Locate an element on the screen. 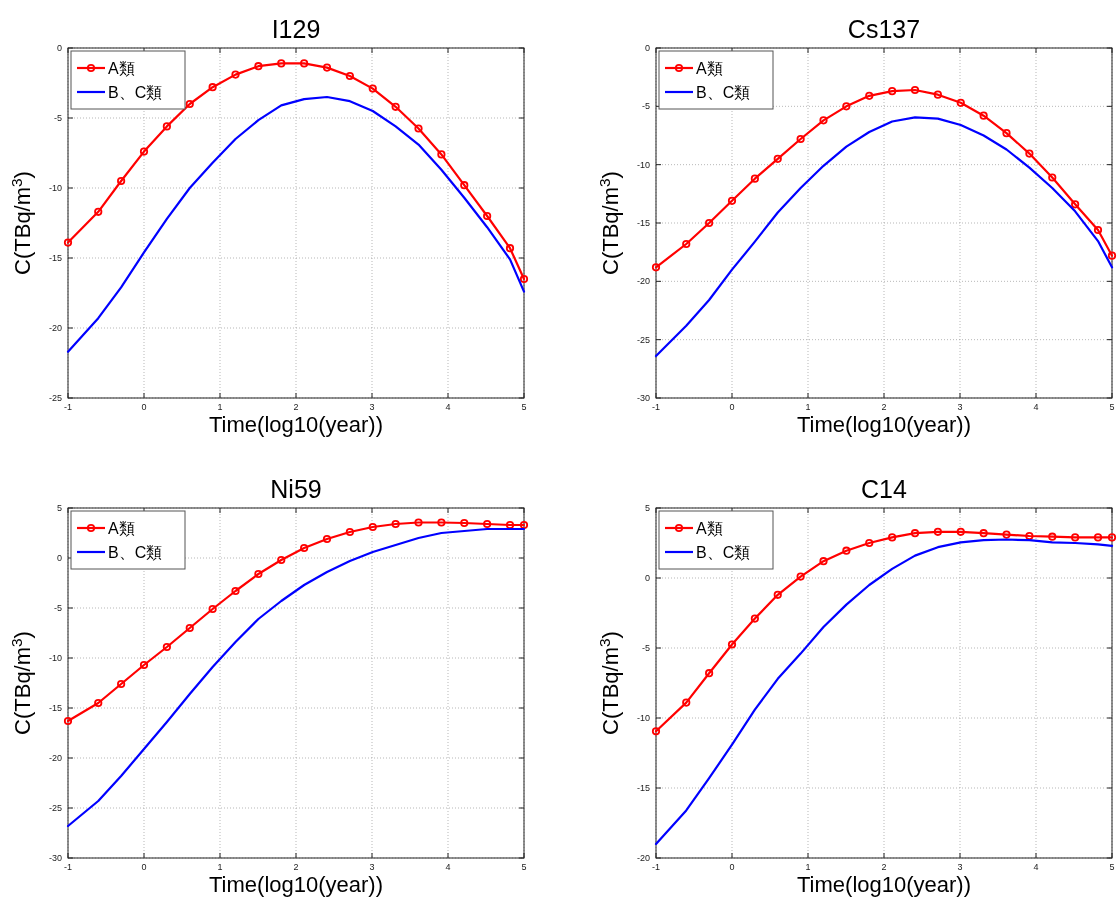  chart-title: I129 is located at coordinates (296, 29).